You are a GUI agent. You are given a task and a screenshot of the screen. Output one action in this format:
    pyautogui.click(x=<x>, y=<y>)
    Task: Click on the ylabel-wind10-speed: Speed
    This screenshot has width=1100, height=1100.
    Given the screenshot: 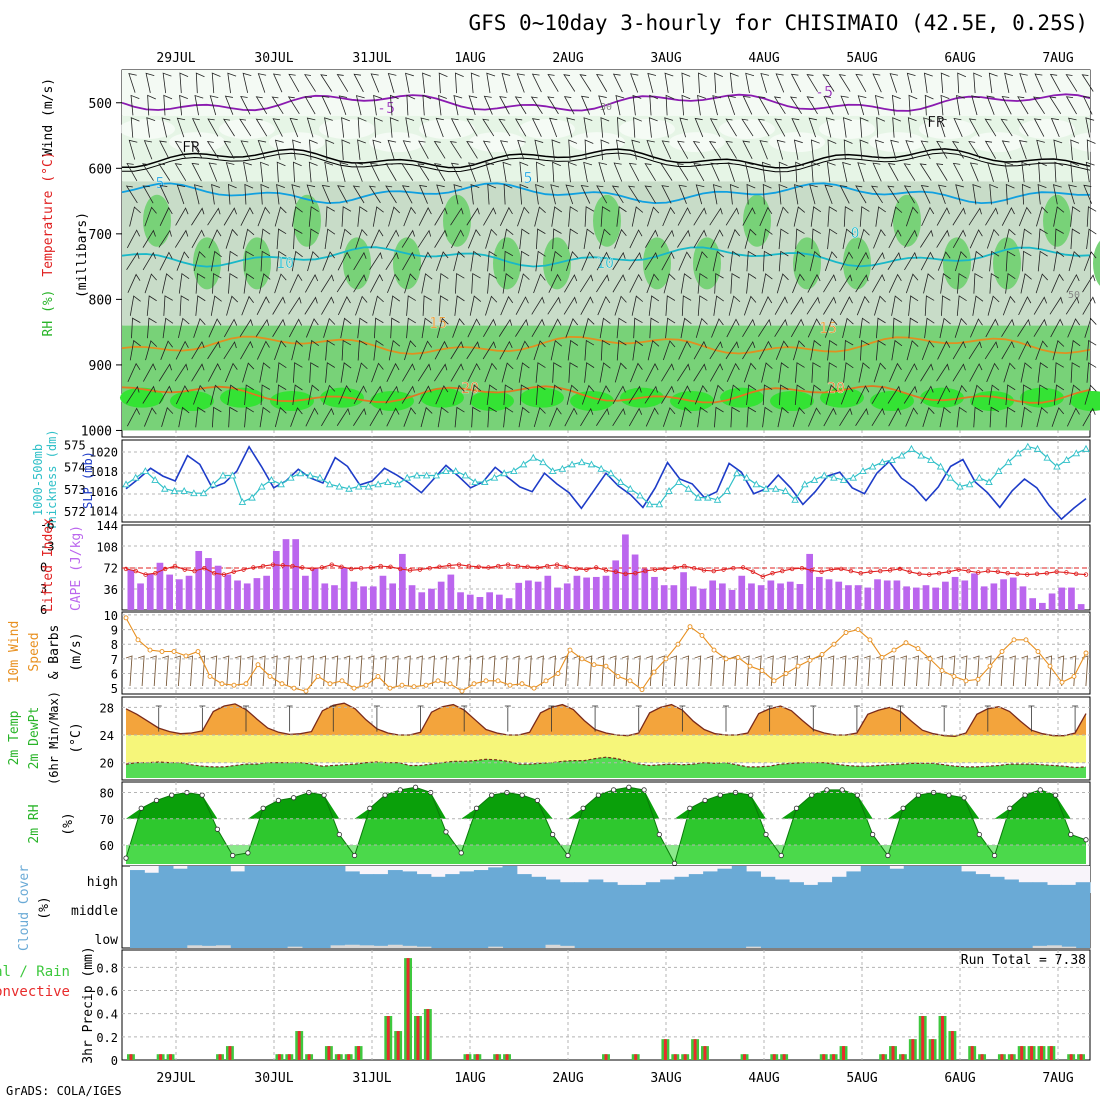 What is the action you would take?
    pyautogui.click(x=34, y=651)
    